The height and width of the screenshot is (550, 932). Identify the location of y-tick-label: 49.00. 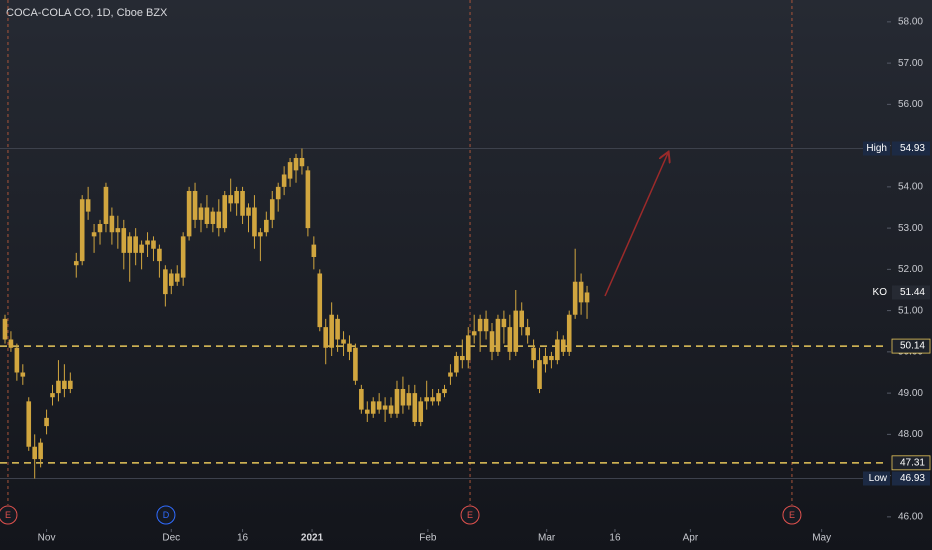
(910, 393).